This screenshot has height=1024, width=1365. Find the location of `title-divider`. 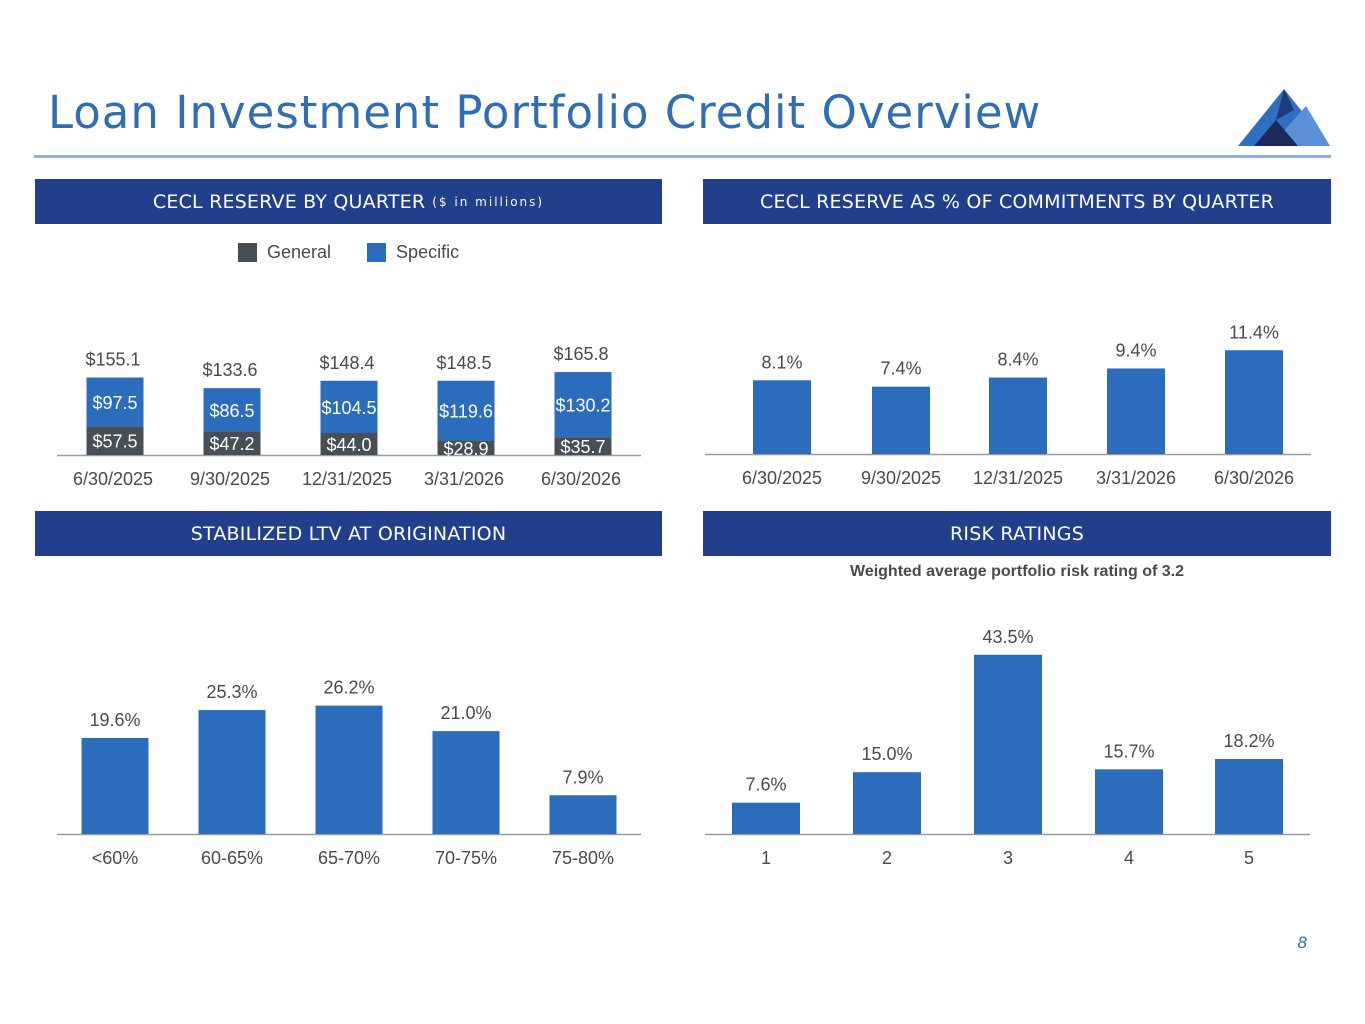

title-divider is located at coordinates (682, 156).